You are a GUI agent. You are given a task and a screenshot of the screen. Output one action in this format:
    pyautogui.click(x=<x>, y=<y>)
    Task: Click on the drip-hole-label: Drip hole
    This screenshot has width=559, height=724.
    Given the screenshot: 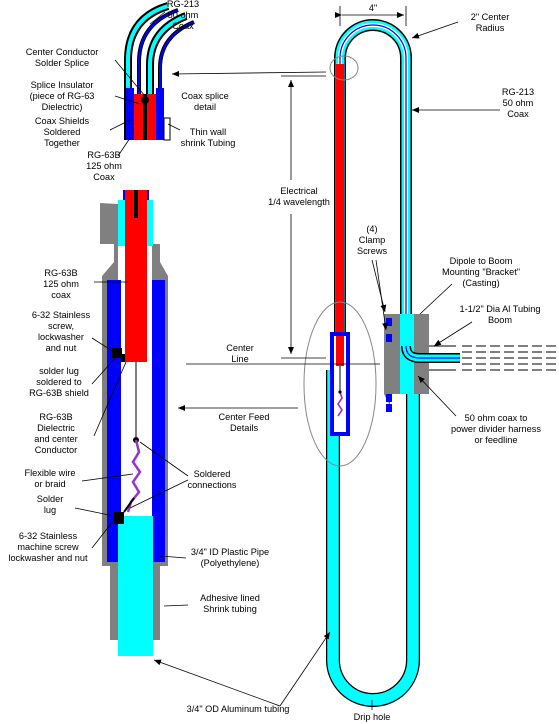 What is the action you would take?
    pyautogui.click(x=372, y=717)
    